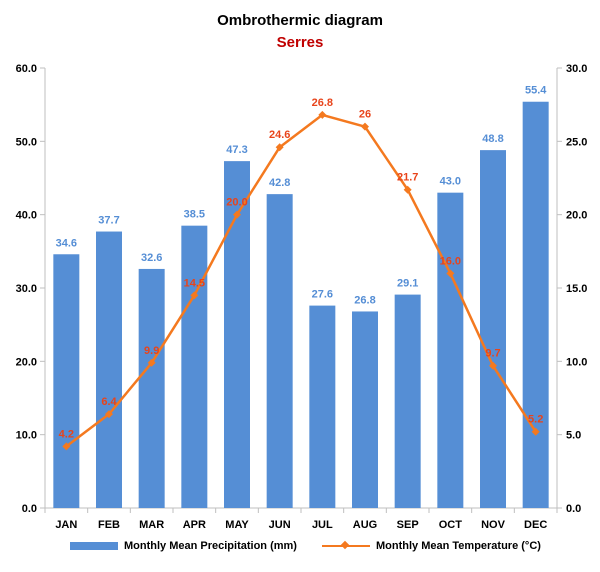 This screenshot has height=572, width=600. I want to click on legend-item-temperature: Monthly Mean Temperature (°C), so click(431, 546).